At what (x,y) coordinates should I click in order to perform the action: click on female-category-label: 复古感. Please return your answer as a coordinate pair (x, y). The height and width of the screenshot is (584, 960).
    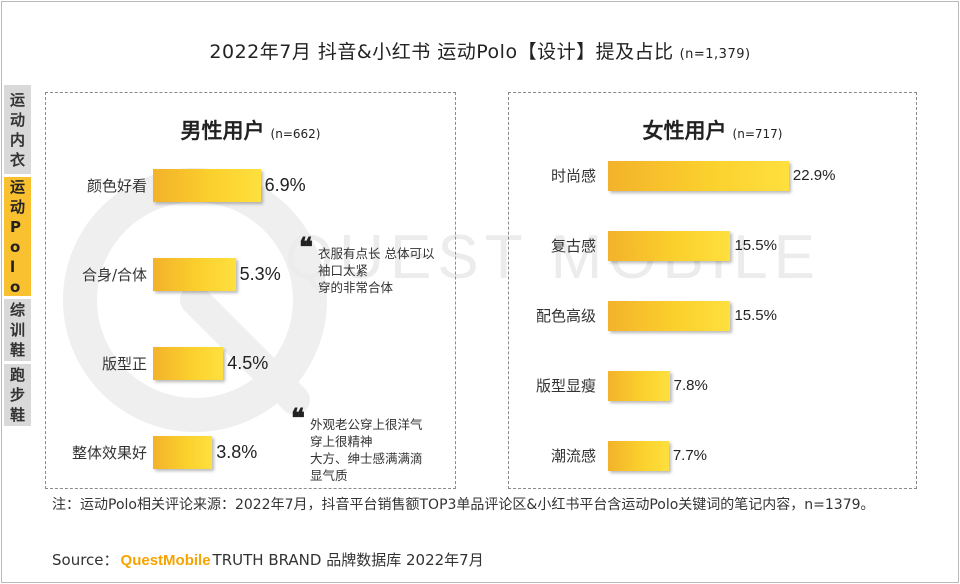
    Looking at the image, I should click on (573, 246).